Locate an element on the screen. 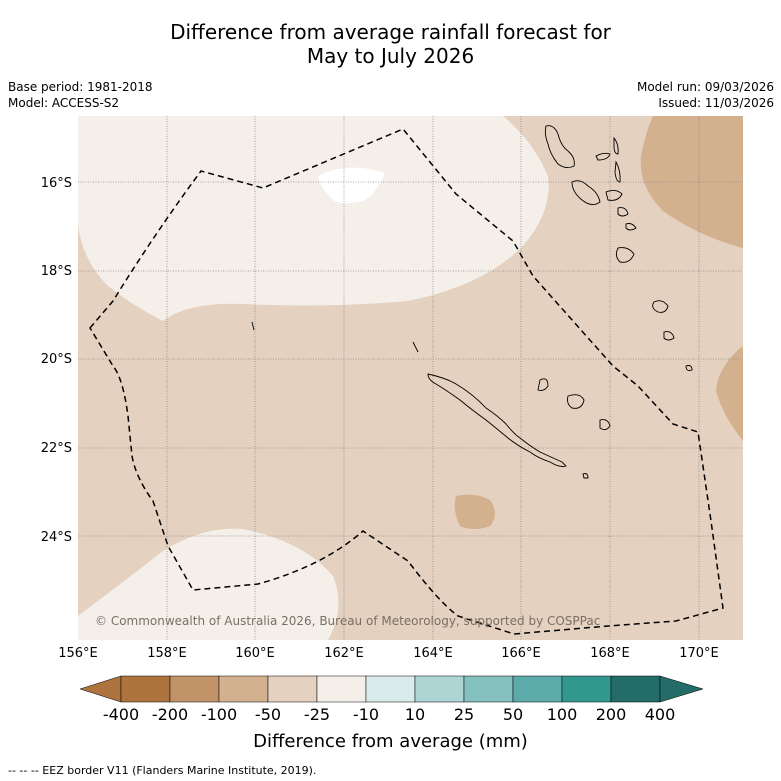  colorbar-tick-label: 100 is located at coordinates (562, 714).